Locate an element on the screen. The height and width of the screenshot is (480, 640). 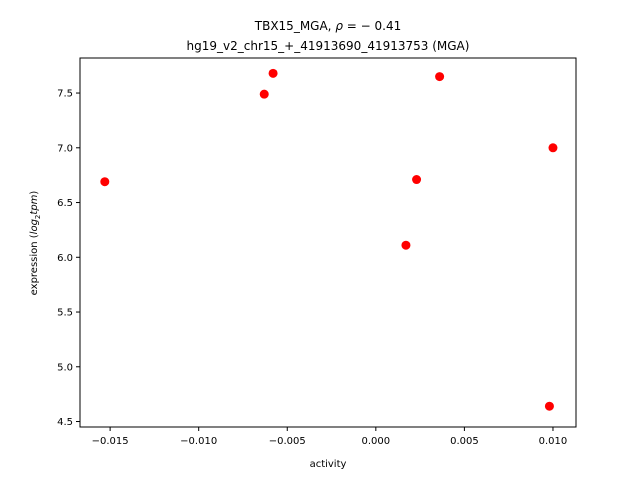
y-axis-ticks: 4.5 5.0 5.5 6.0 6.5 7.0 7.5 is located at coordinates (68, 258).